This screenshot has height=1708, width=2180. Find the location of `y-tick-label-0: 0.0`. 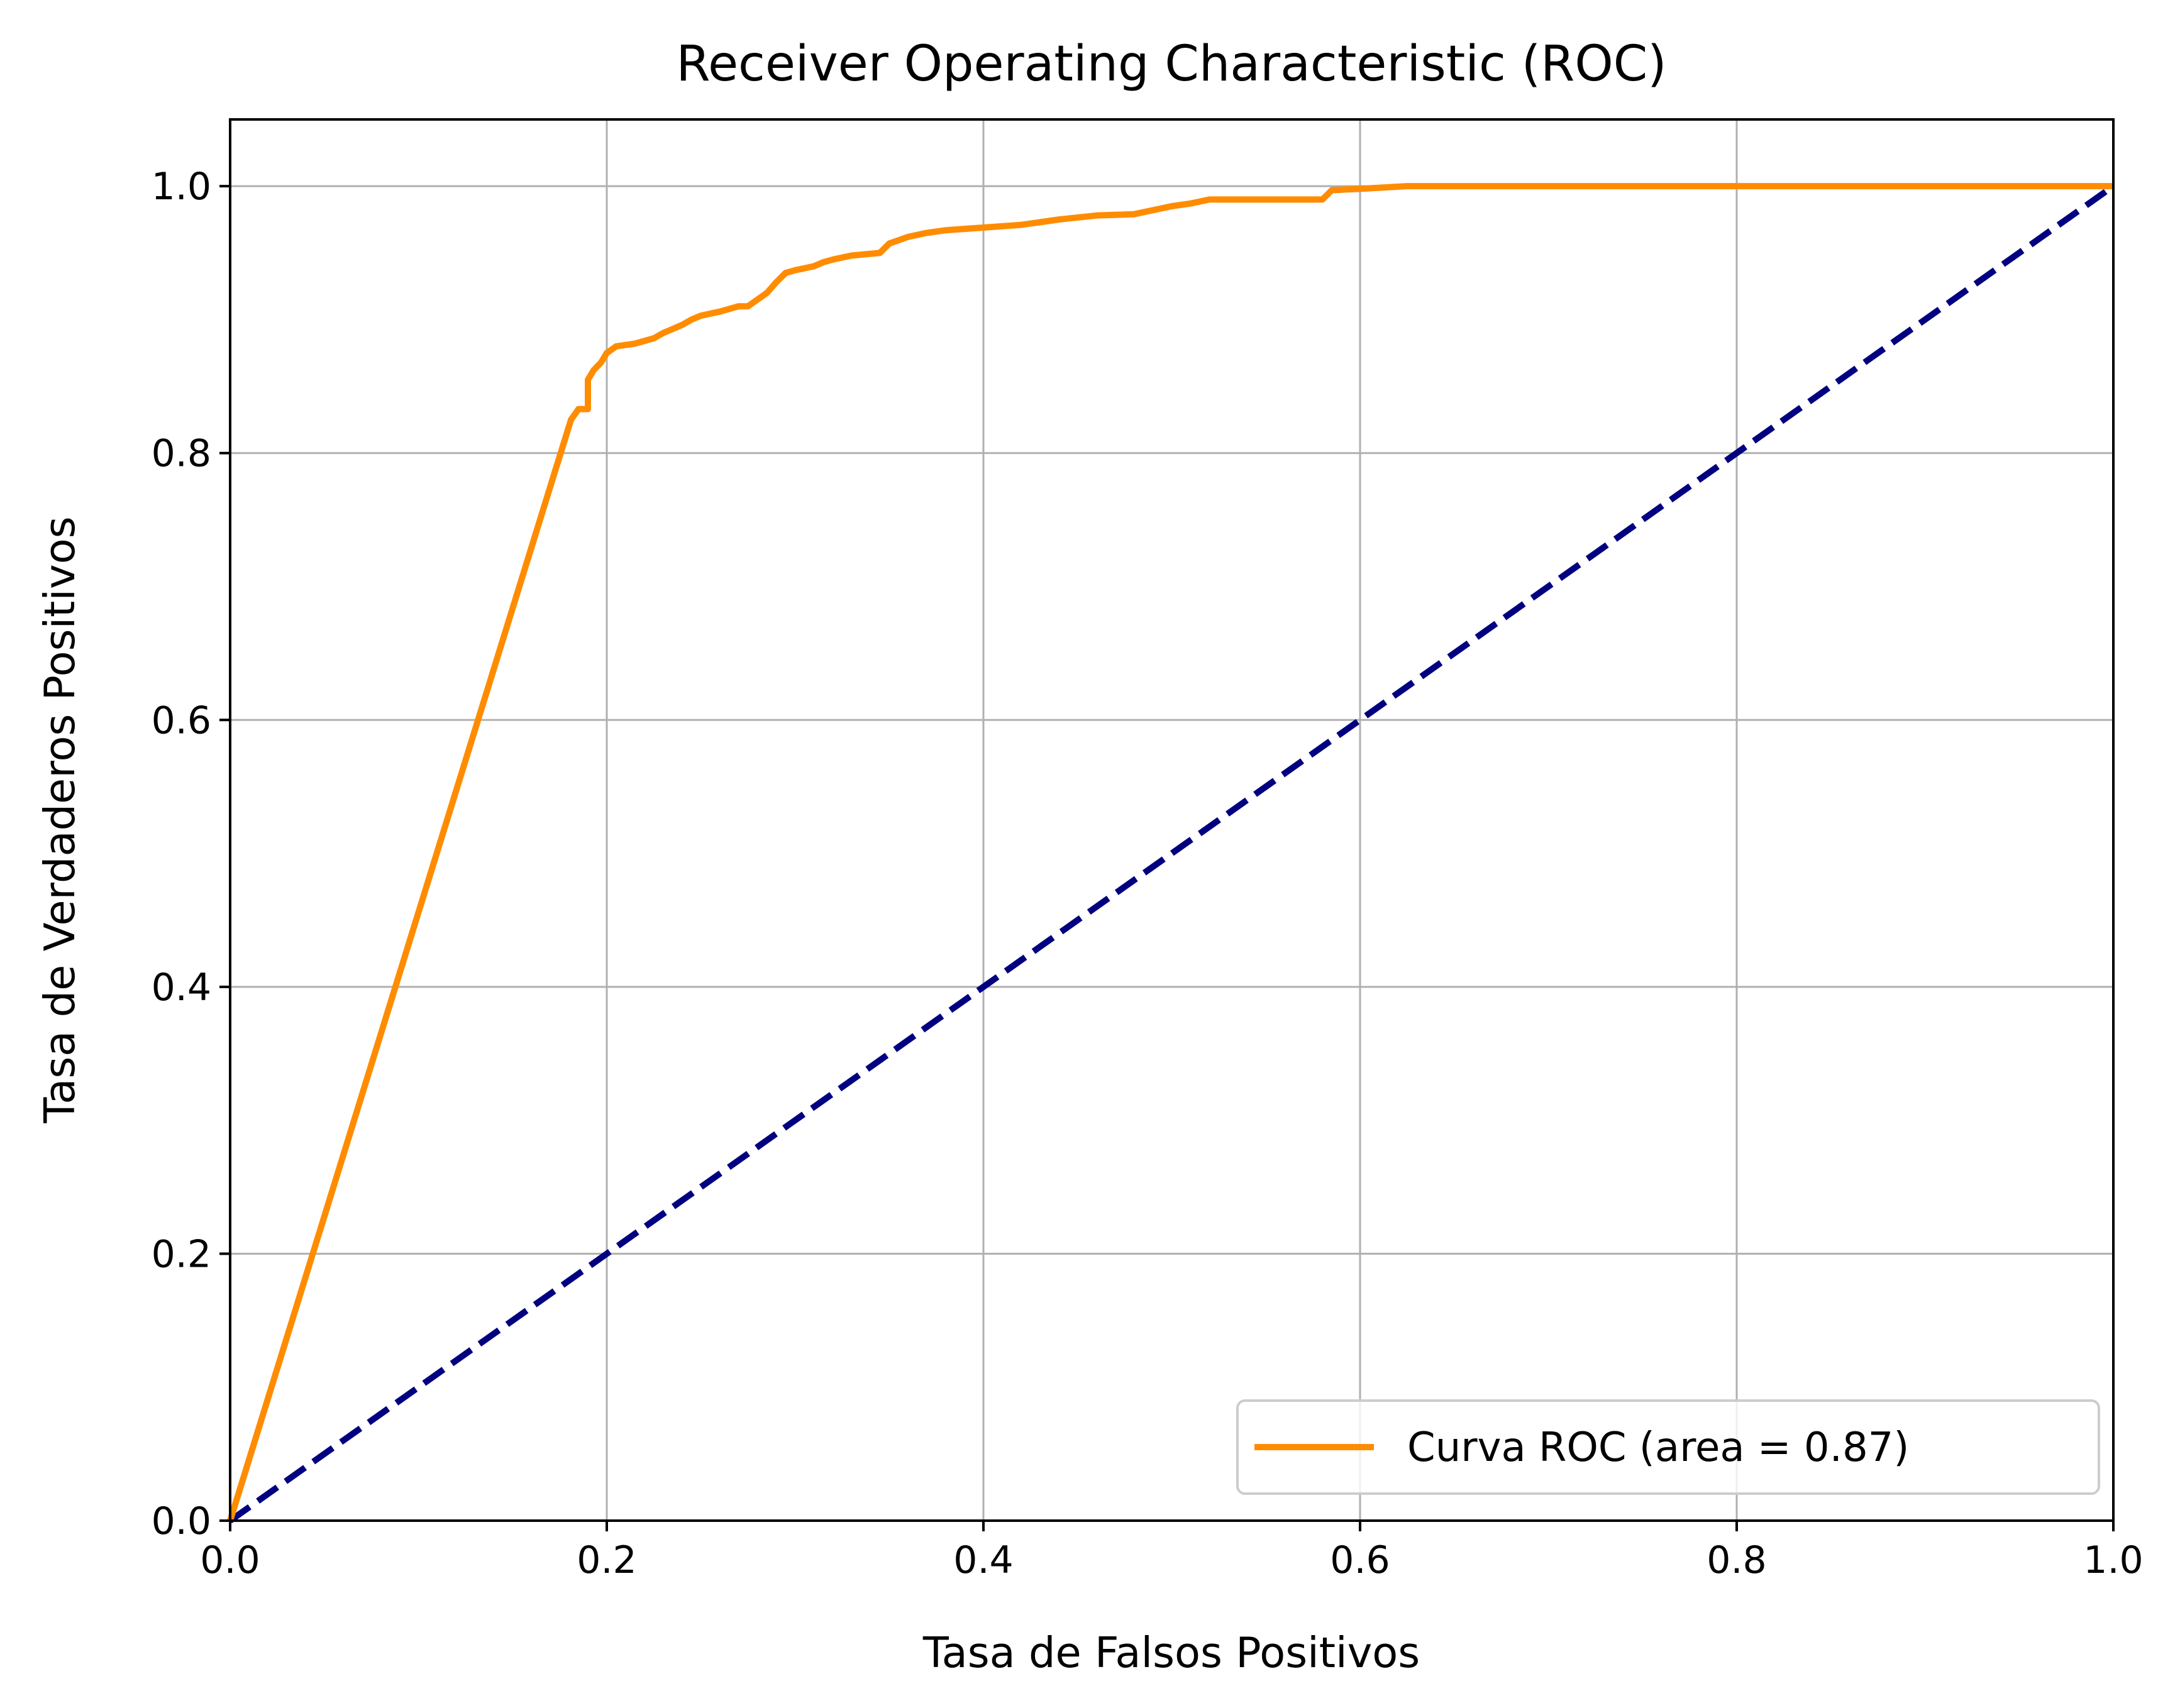

y-tick-label-0: 0.0 is located at coordinates (182, 1521).